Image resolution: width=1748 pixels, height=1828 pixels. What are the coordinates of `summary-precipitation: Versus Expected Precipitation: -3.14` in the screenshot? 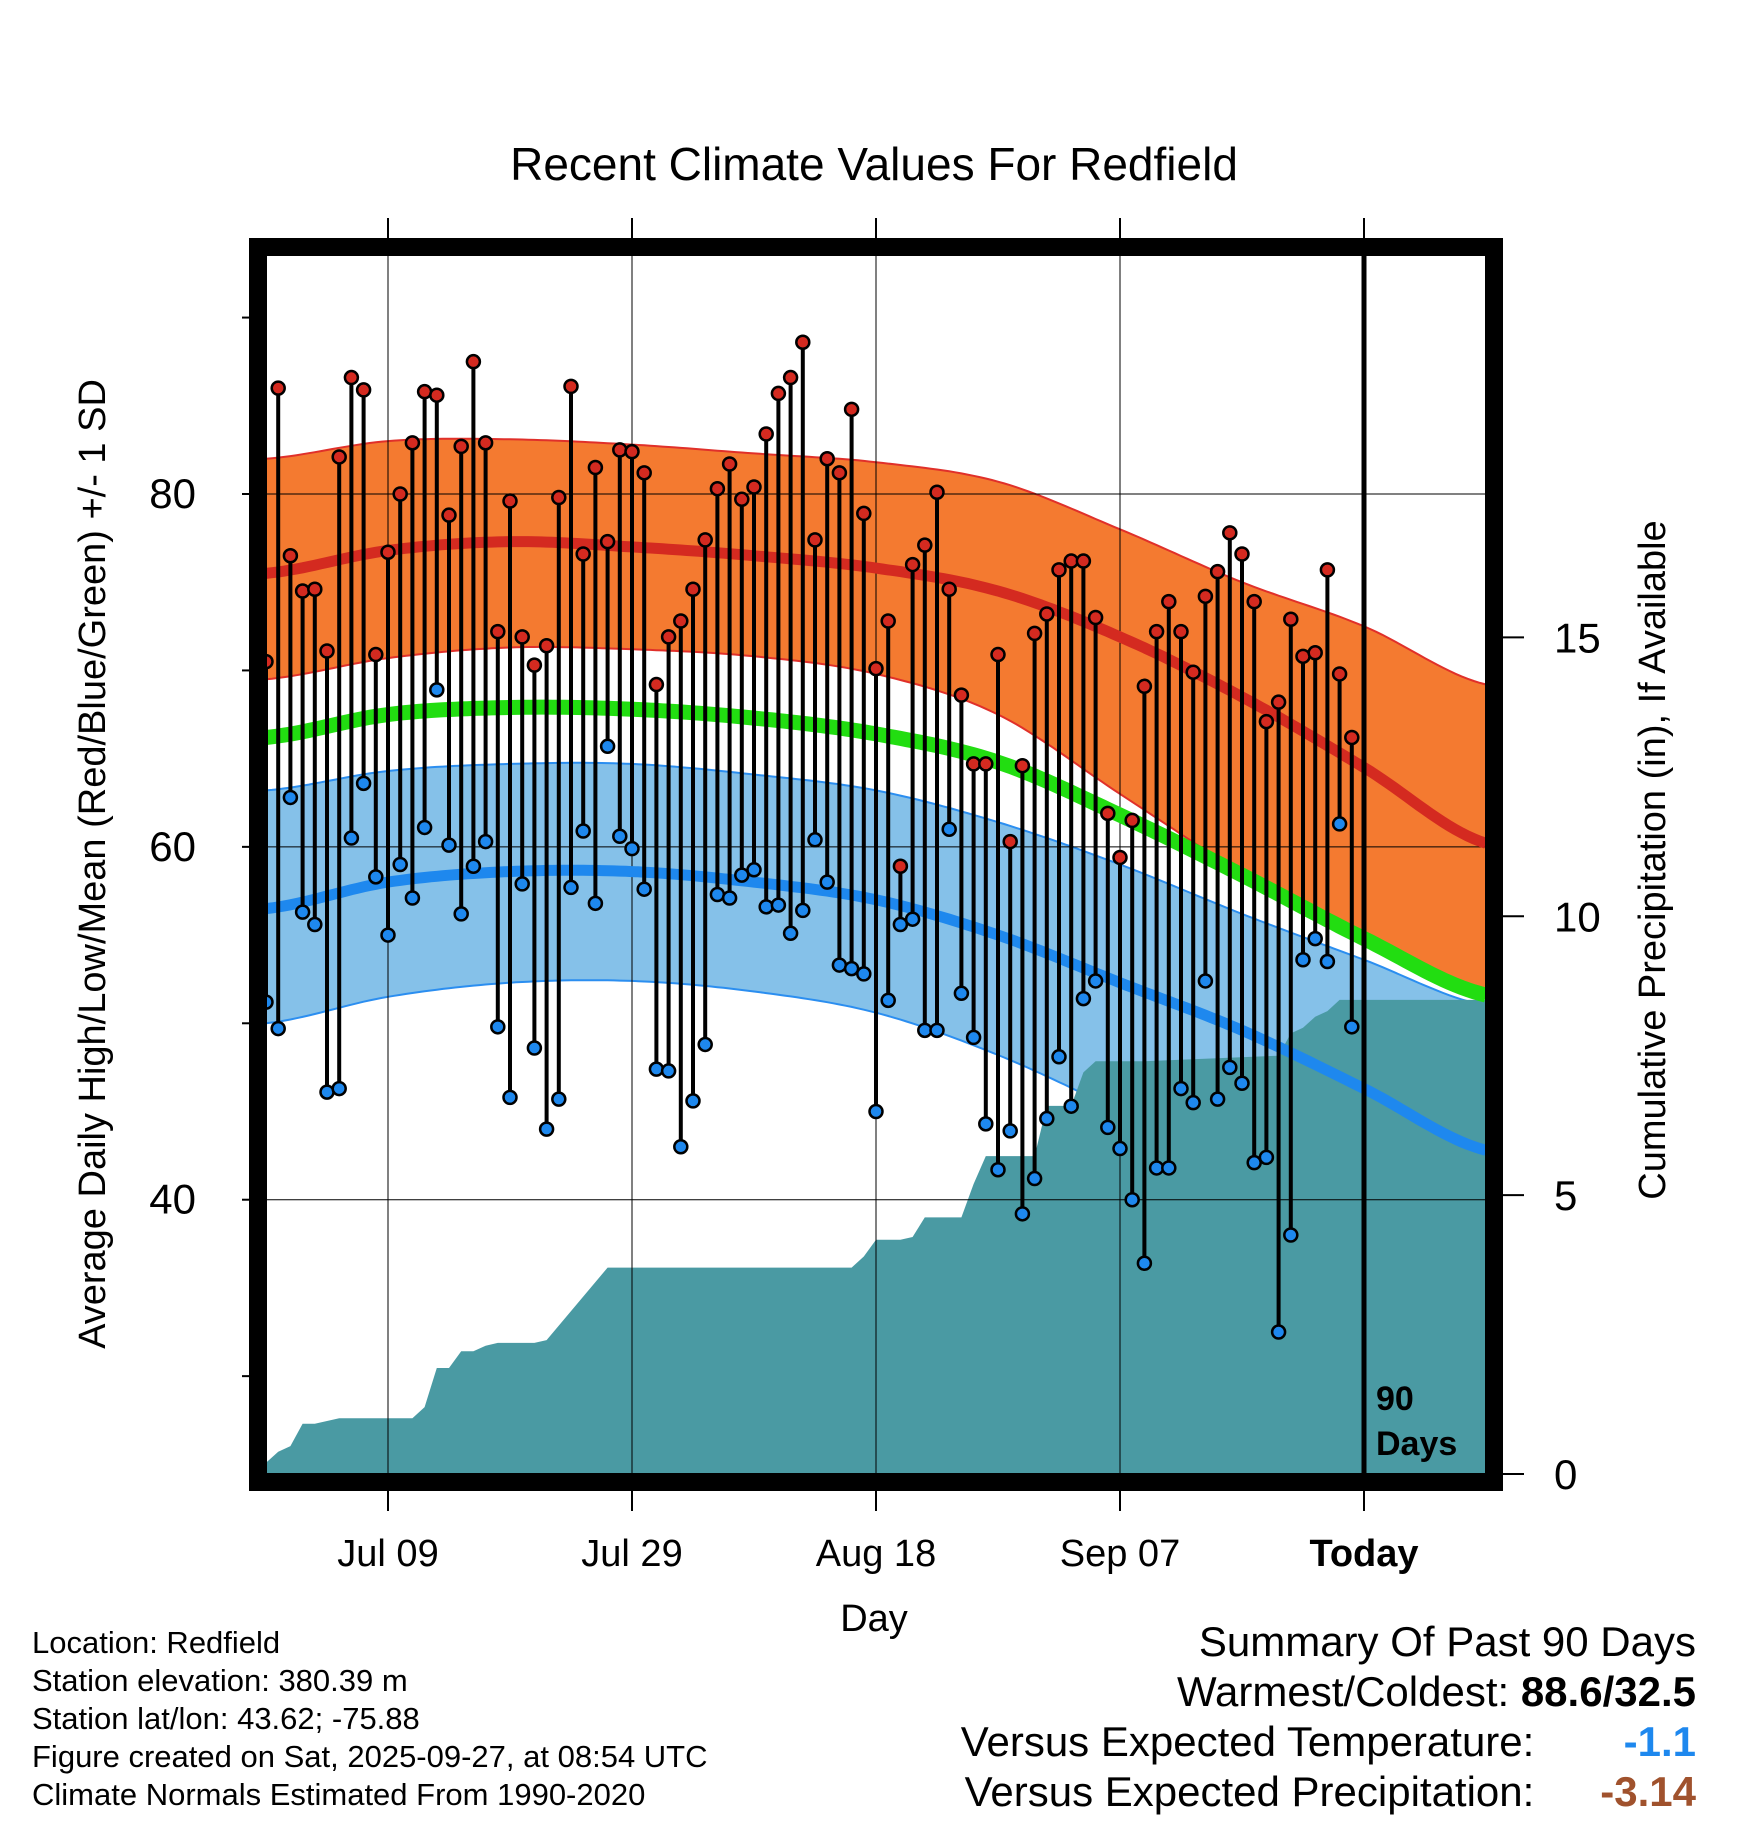 It's located at (1328, 1792).